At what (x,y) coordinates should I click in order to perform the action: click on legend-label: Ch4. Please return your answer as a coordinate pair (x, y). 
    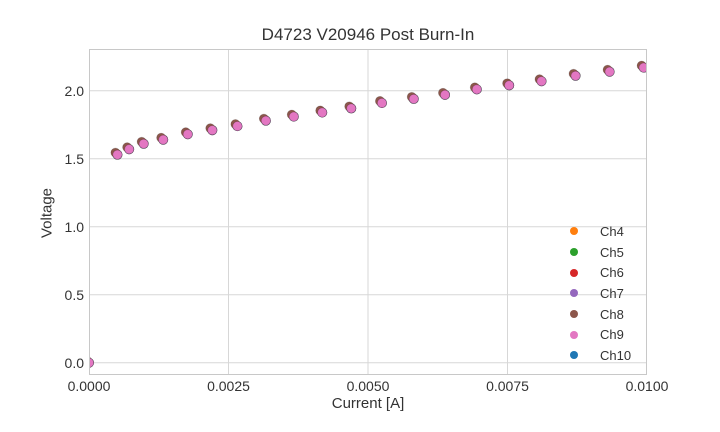
    Looking at the image, I should click on (612, 231).